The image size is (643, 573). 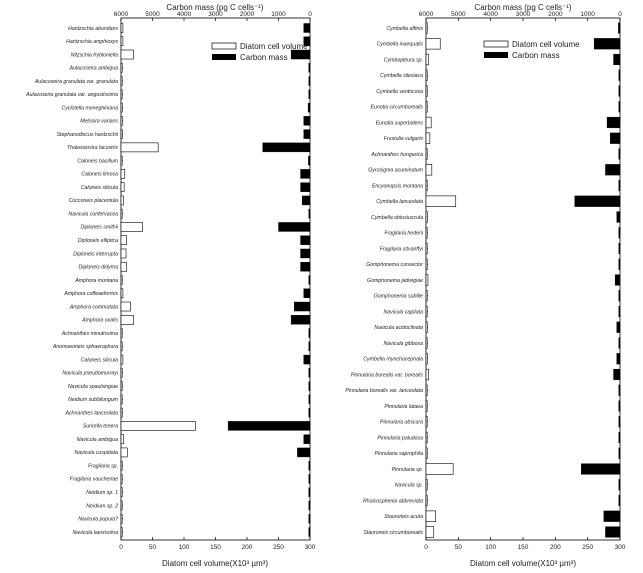 What do you see at coordinates (555, 547) in the screenshot?
I see `bottom-tick-label: 200` at bounding box center [555, 547].